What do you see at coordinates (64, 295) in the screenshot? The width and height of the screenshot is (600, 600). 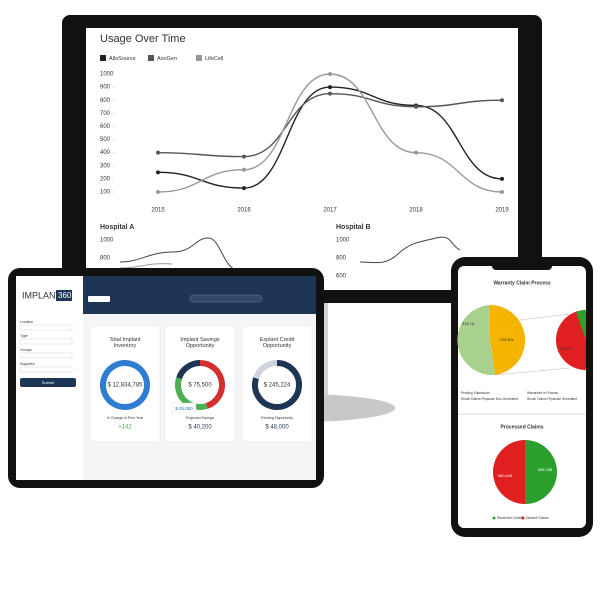 I see `logo-badge-bg` at bounding box center [64, 295].